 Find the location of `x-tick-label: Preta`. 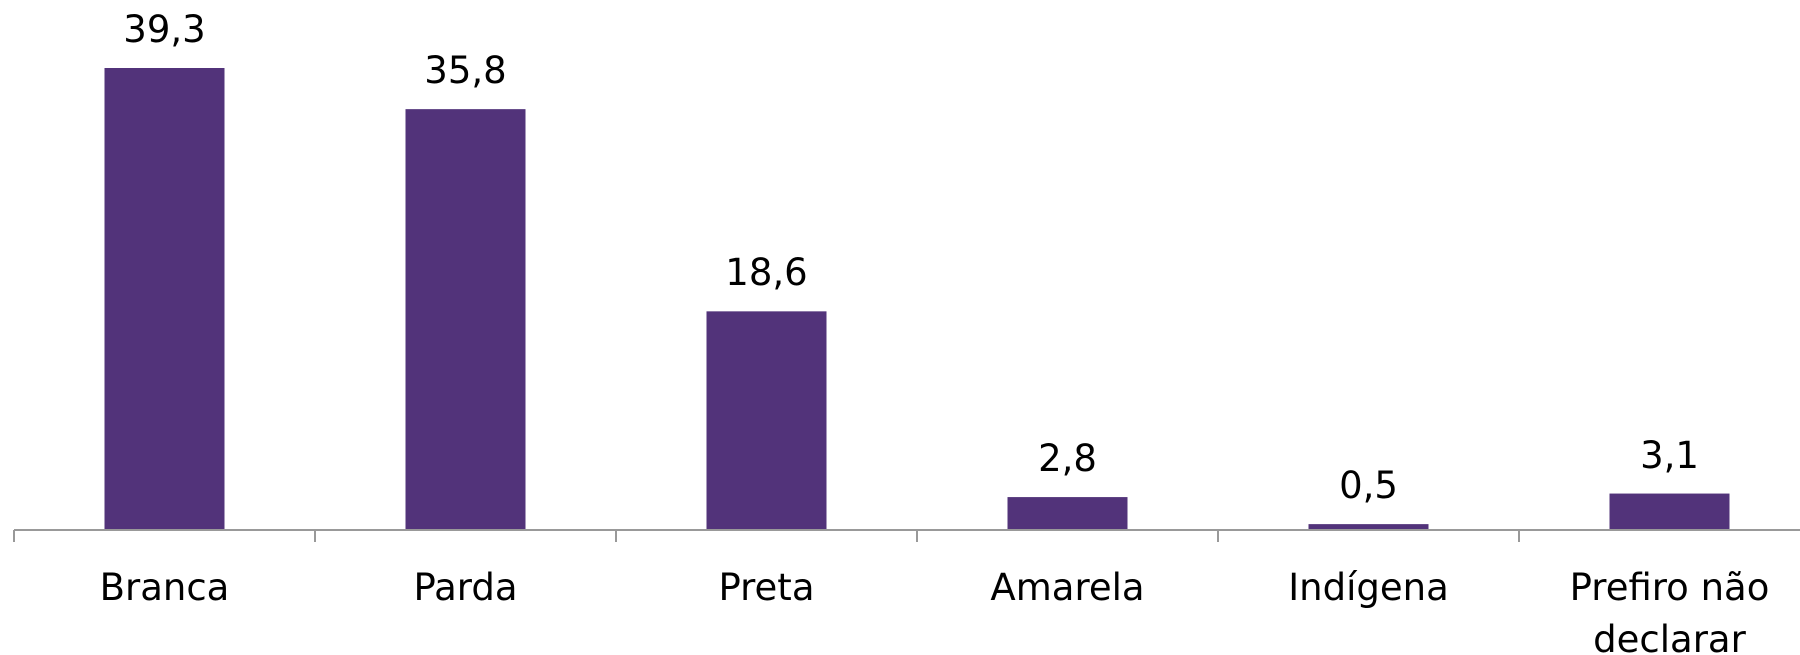

x-tick-label: Preta is located at coordinates (766, 587).